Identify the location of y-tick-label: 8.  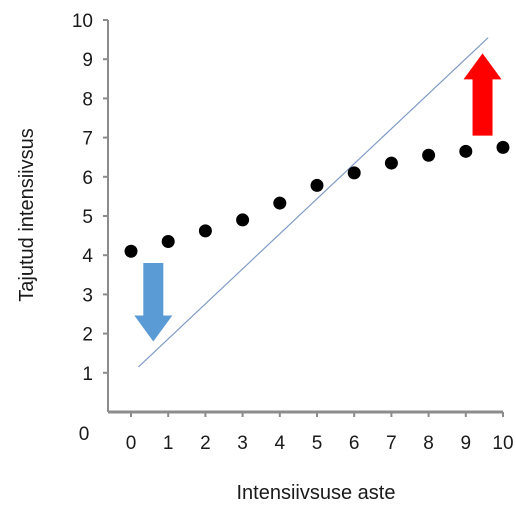
(87, 99).